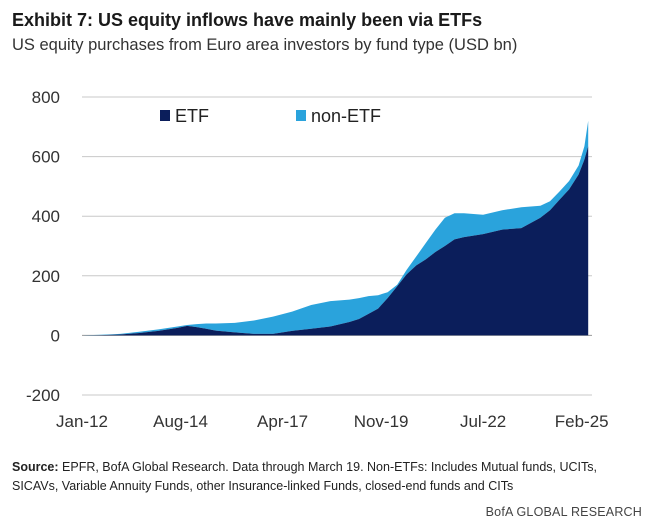 Image resolution: width=654 pixels, height=525 pixels. What do you see at coordinates (563, 512) in the screenshot?
I see `brand-footer: BofA GLOBAL RESEARCH` at bounding box center [563, 512].